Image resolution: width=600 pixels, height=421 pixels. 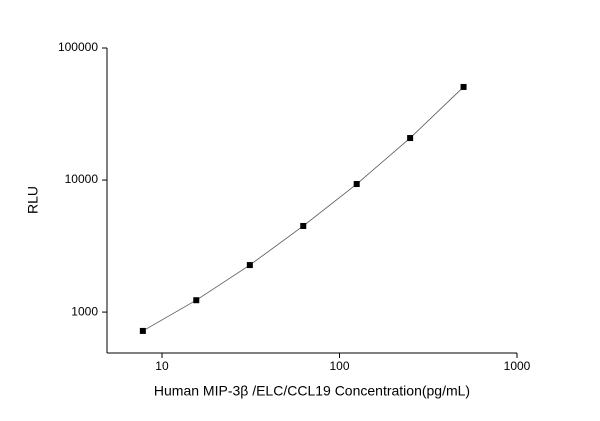 I want to click on y-tick-label: 100000, so click(x=78, y=47).